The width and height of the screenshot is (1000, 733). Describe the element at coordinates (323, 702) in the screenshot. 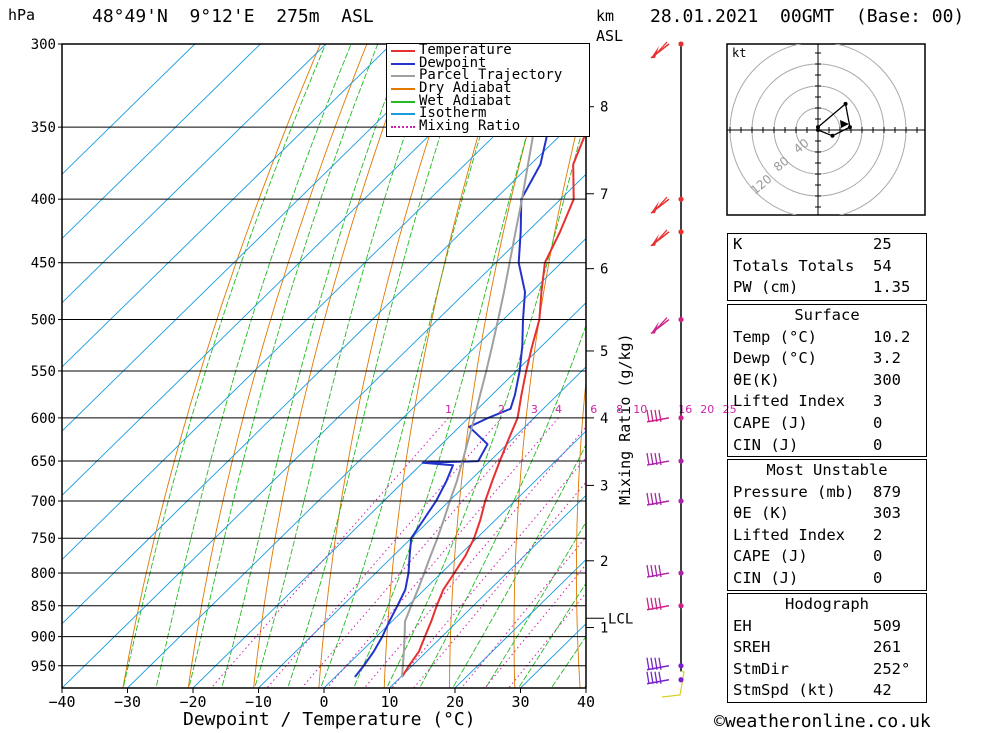

I see `x-tick-label: 0` at that location.